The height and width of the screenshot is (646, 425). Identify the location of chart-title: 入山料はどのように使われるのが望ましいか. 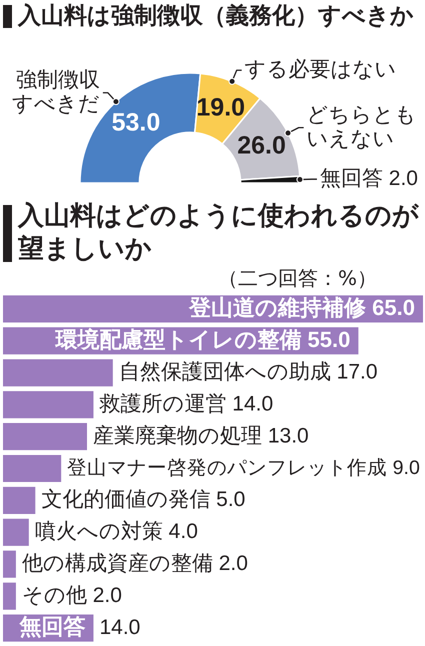
(218, 232).